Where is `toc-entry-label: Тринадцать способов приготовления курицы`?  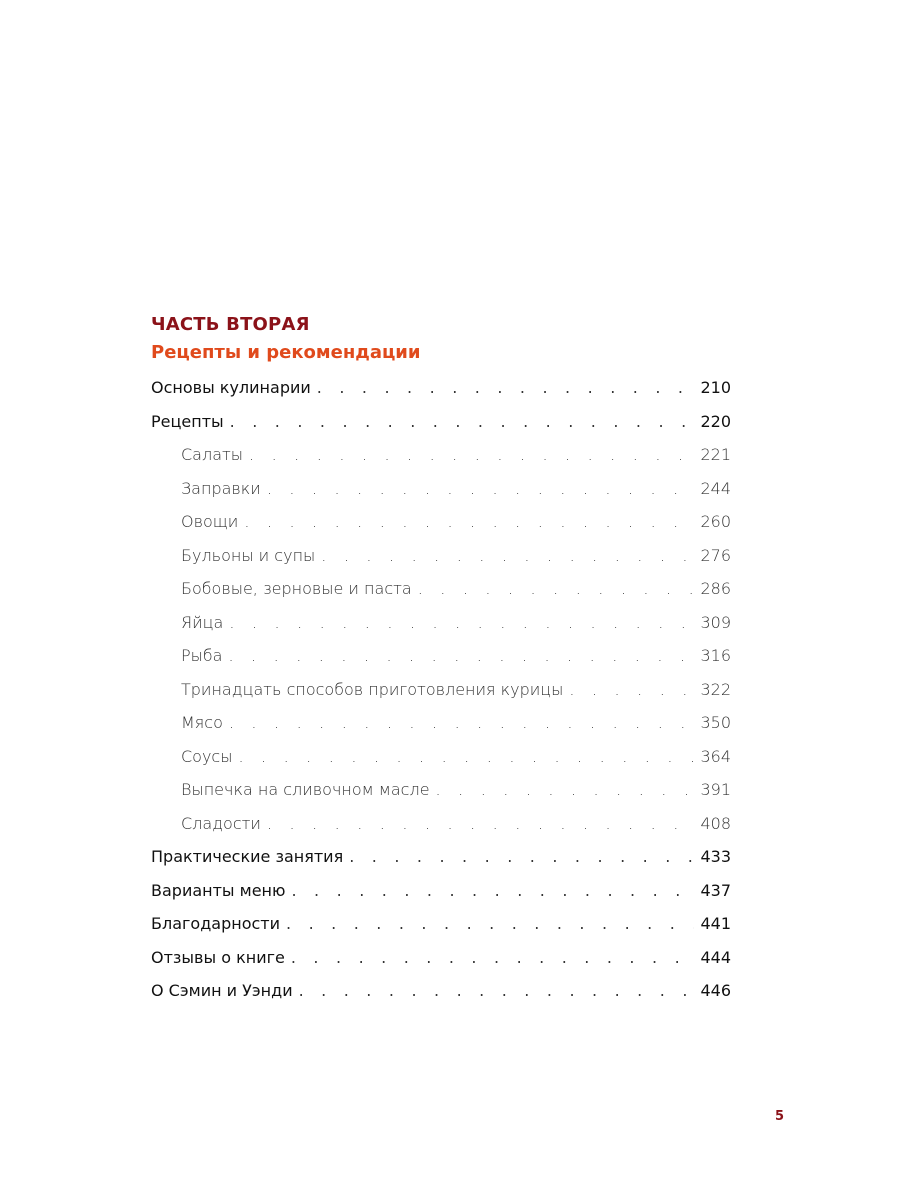 toc-entry-label: Тринадцать способов приготовления курицы is located at coordinates (372, 689).